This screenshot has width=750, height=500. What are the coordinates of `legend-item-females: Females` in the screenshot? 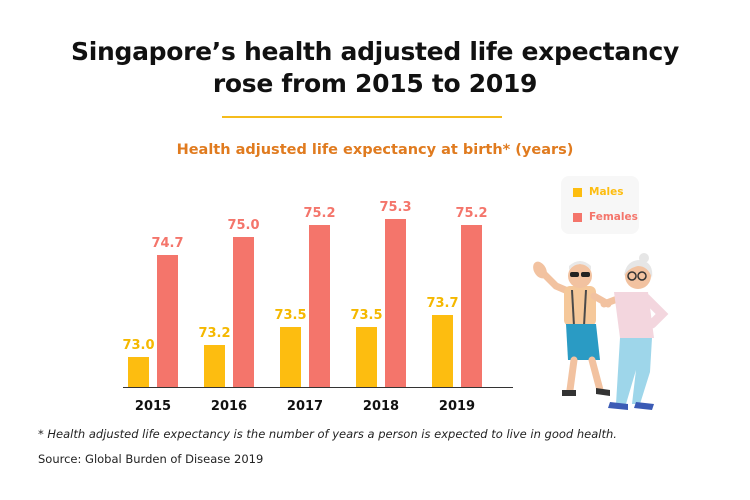 It's located at (605, 217).